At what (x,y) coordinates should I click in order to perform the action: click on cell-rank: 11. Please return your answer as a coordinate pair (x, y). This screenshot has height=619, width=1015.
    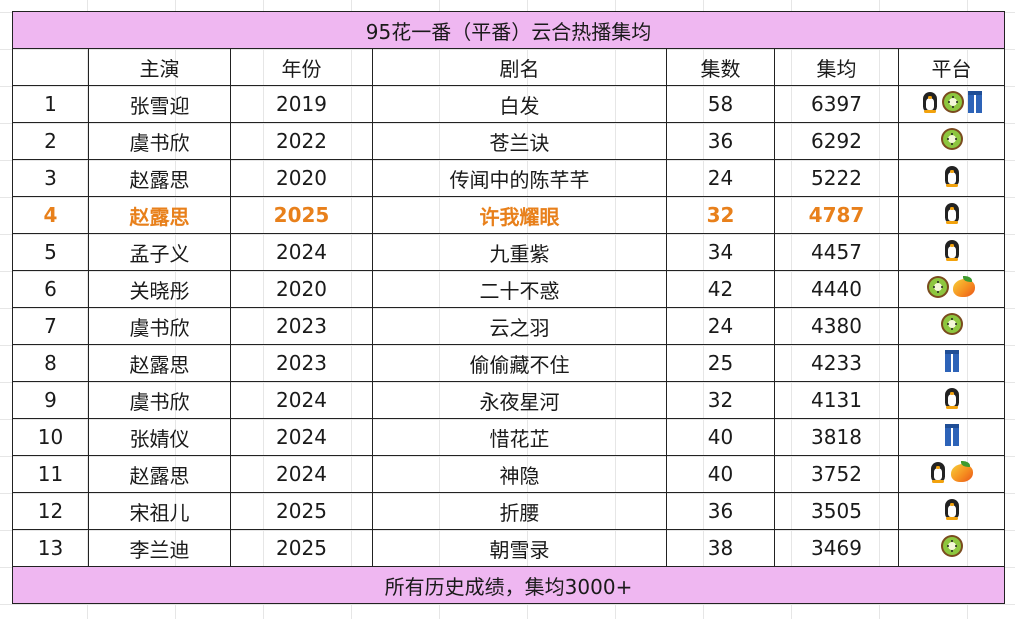
    Looking at the image, I should click on (50, 474).